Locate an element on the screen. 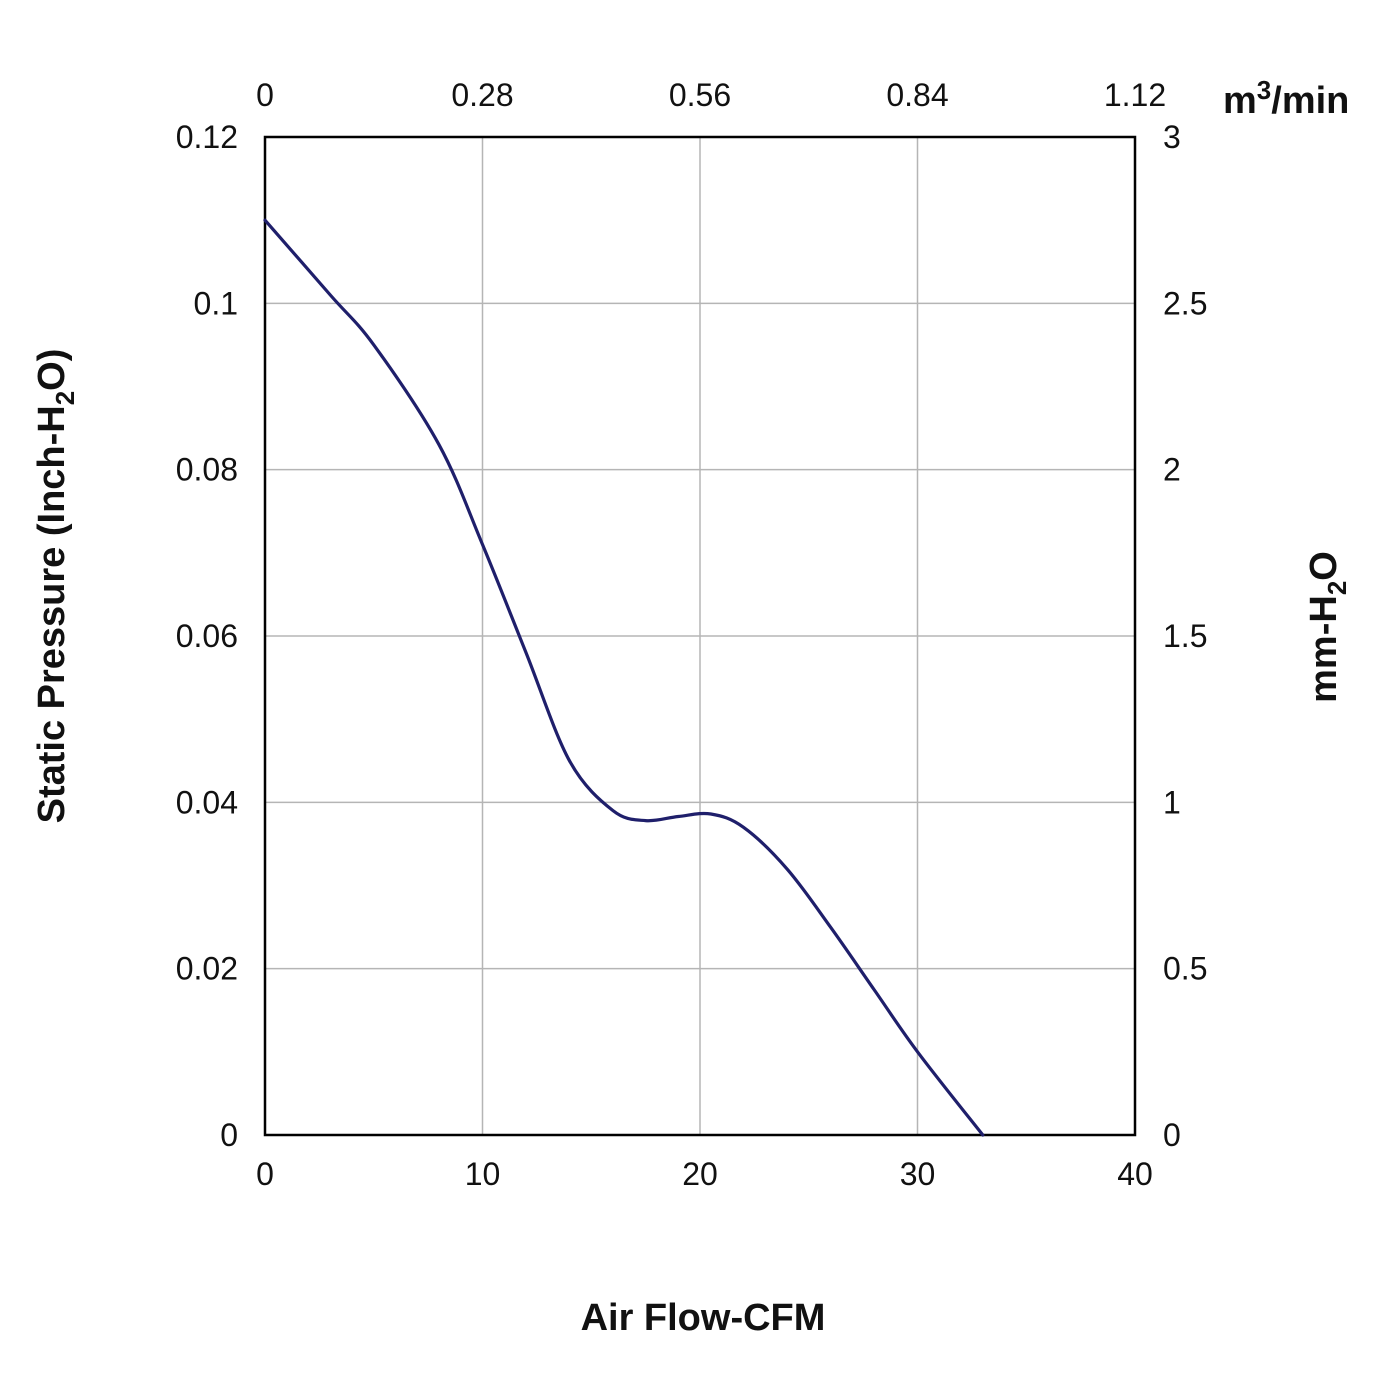  y2-tick-label: 3 is located at coordinates (1172, 137).